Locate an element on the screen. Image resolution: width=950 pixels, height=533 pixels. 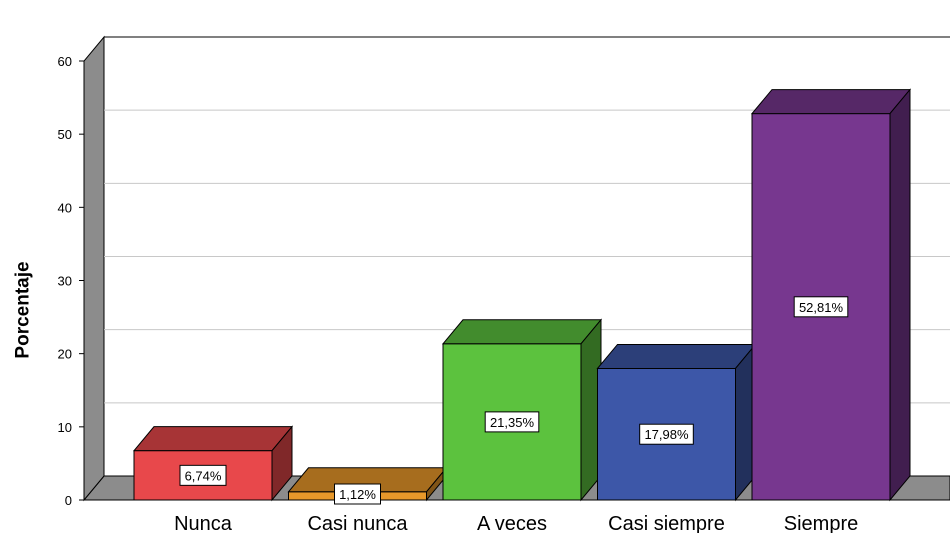
y-tick-label: 30 is located at coordinates (65, 281).